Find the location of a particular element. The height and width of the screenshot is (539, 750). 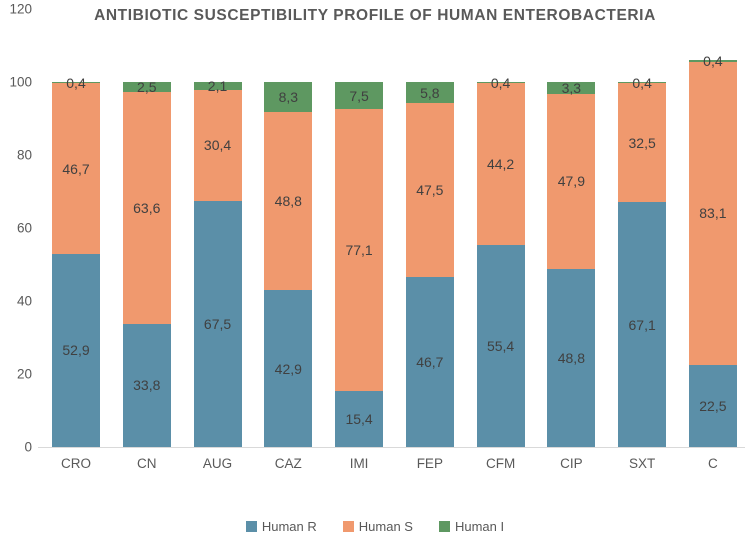

segment-value-label: 52,9 is located at coordinates (76, 350).